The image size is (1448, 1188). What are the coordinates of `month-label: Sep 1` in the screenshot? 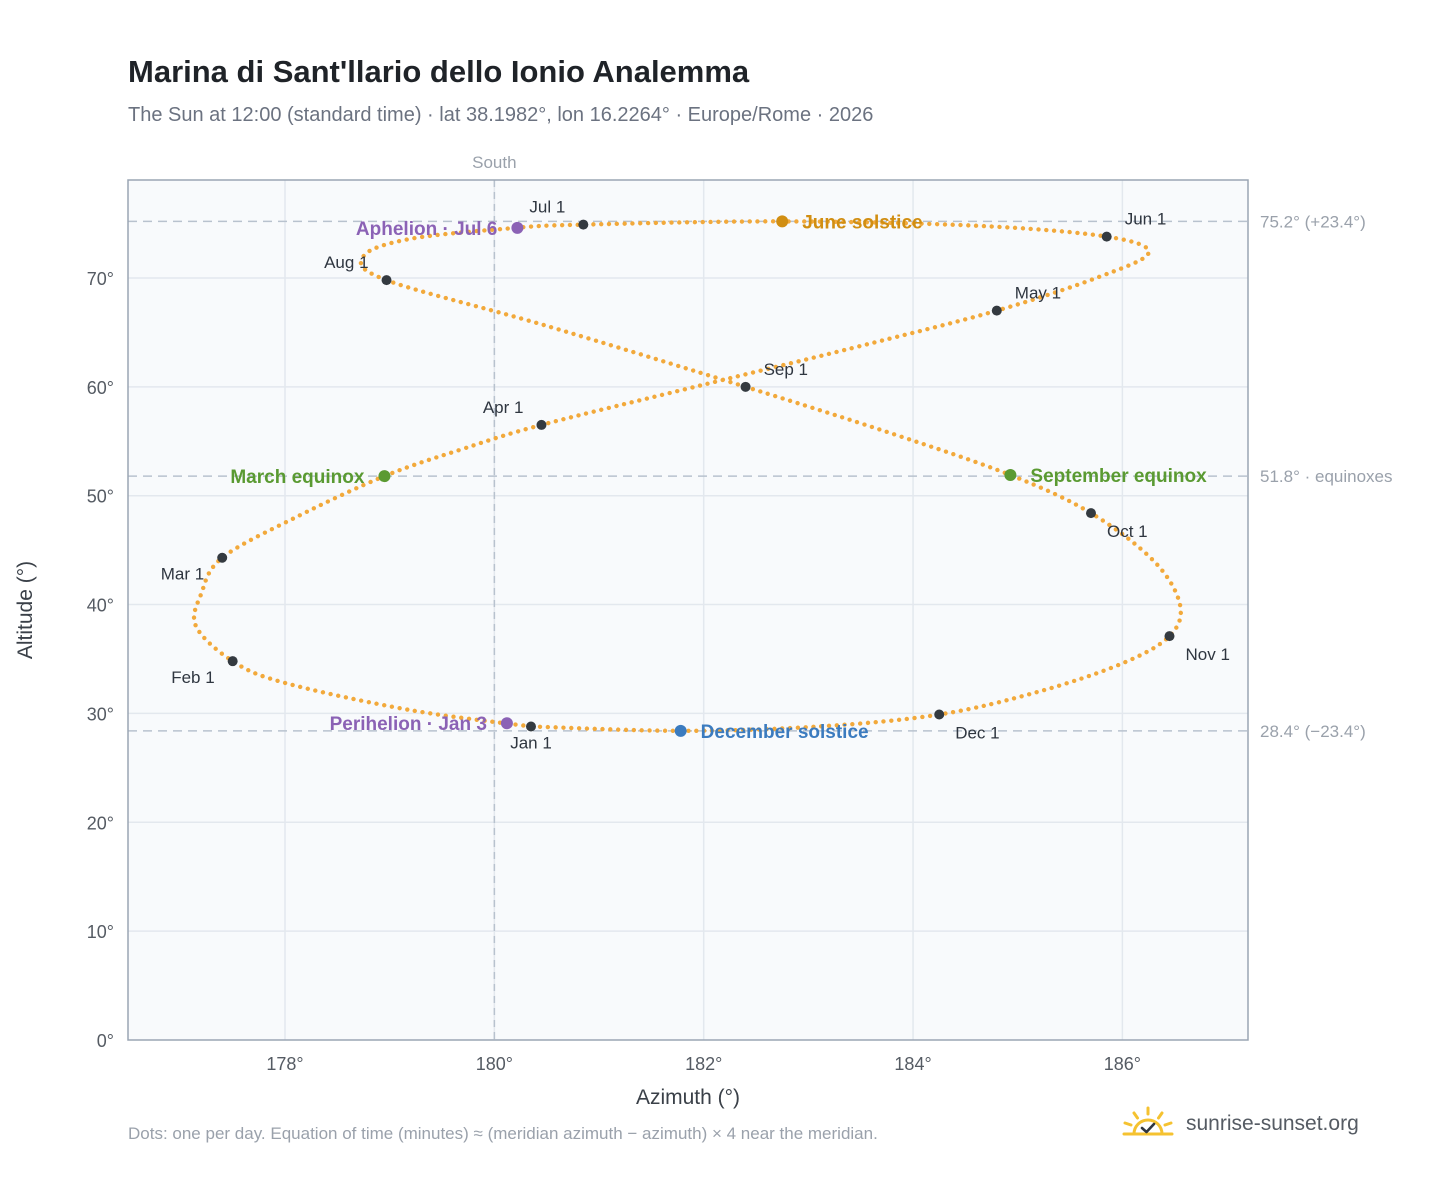 It's located at (786, 369).